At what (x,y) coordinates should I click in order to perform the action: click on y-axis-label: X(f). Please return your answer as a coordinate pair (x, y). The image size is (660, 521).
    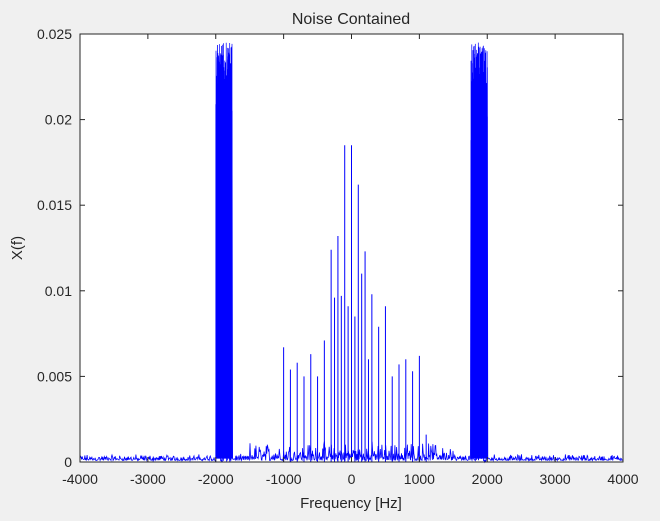
    Looking at the image, I should click on (17, 248).